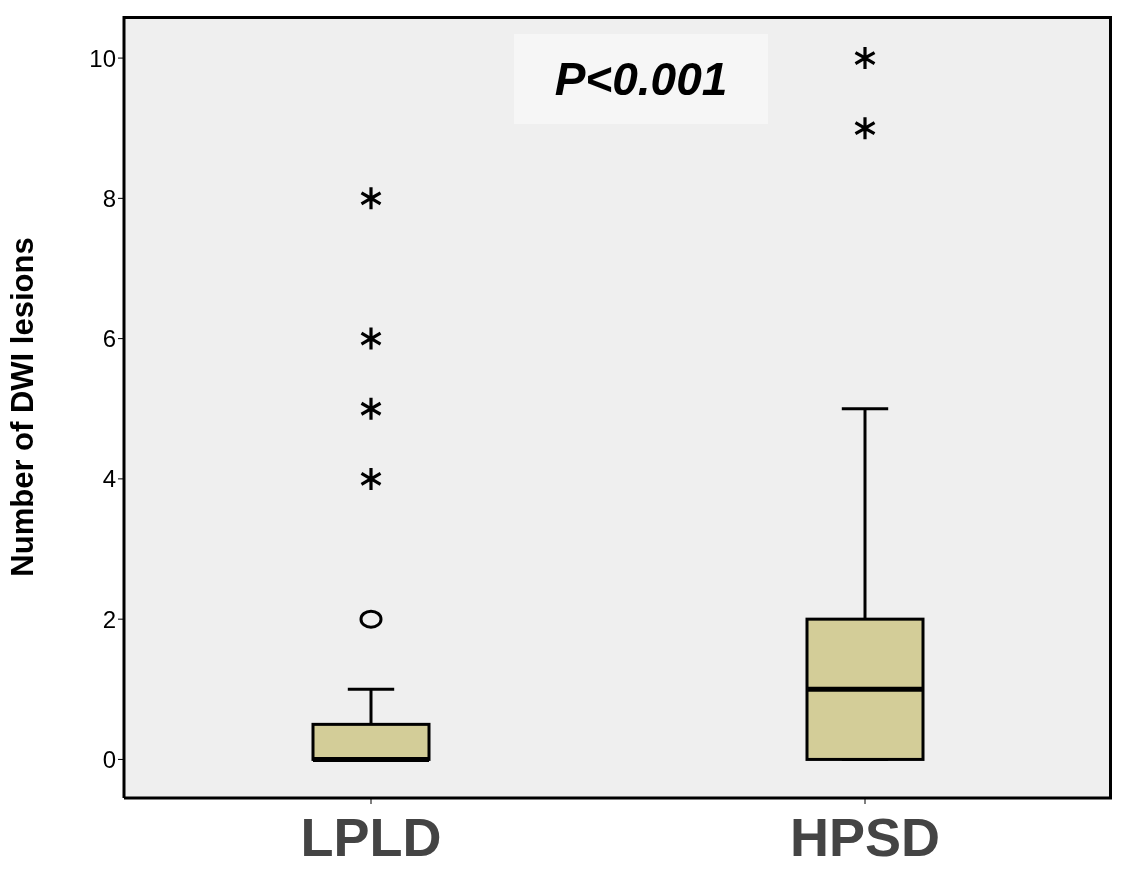 This screenshot has width=1137, height=888. Describe the element at coordinates (23, 407) in the screenshot. I see `y-axis-title: Number of DWI lesions` at that location.